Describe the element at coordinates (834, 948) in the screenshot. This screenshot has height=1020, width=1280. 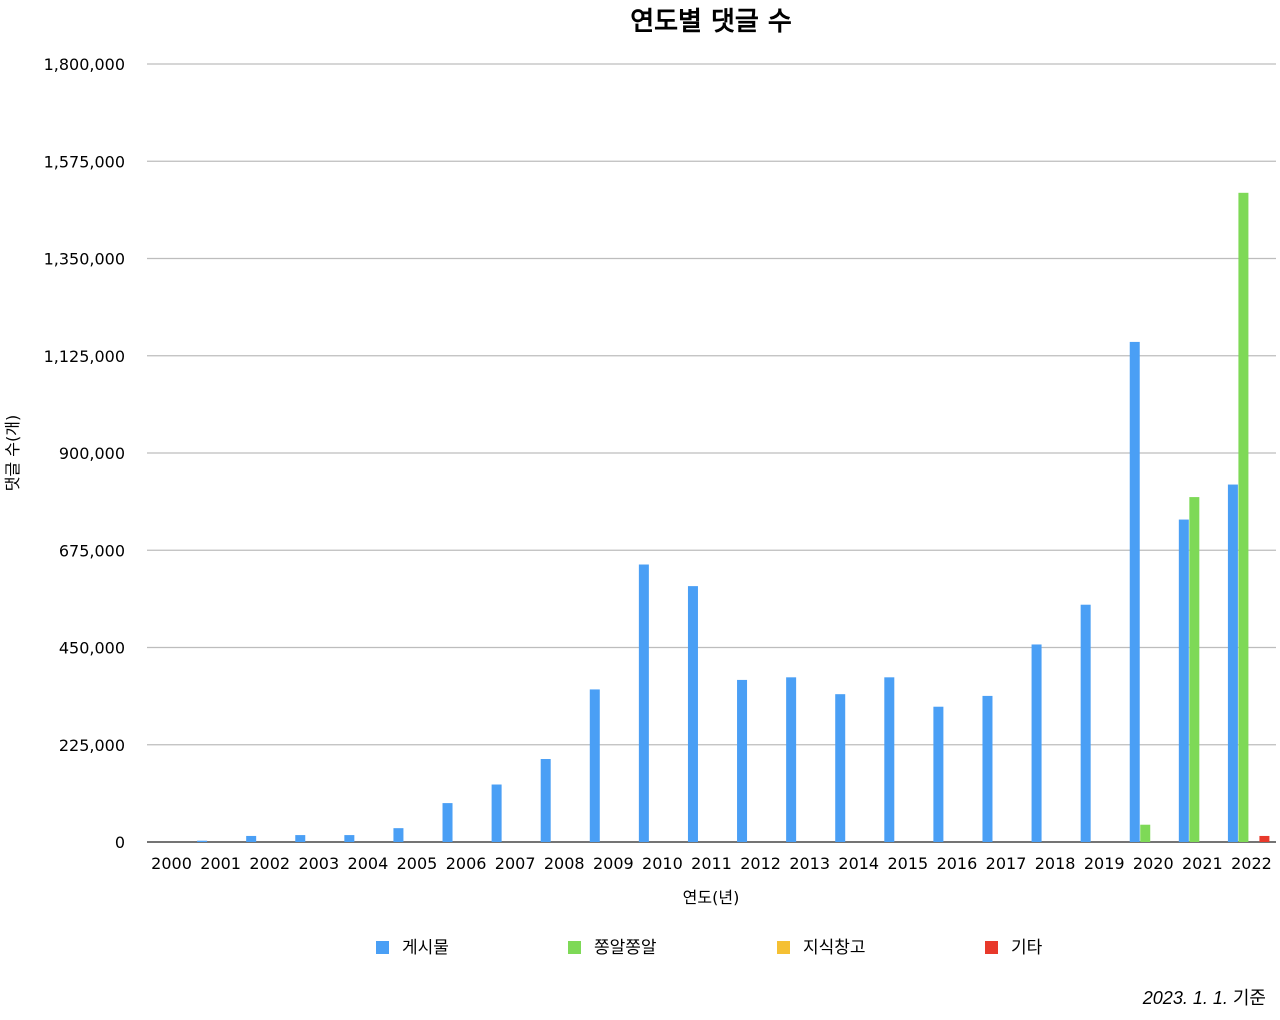
I see `legend-label: 지식창고` at that location.